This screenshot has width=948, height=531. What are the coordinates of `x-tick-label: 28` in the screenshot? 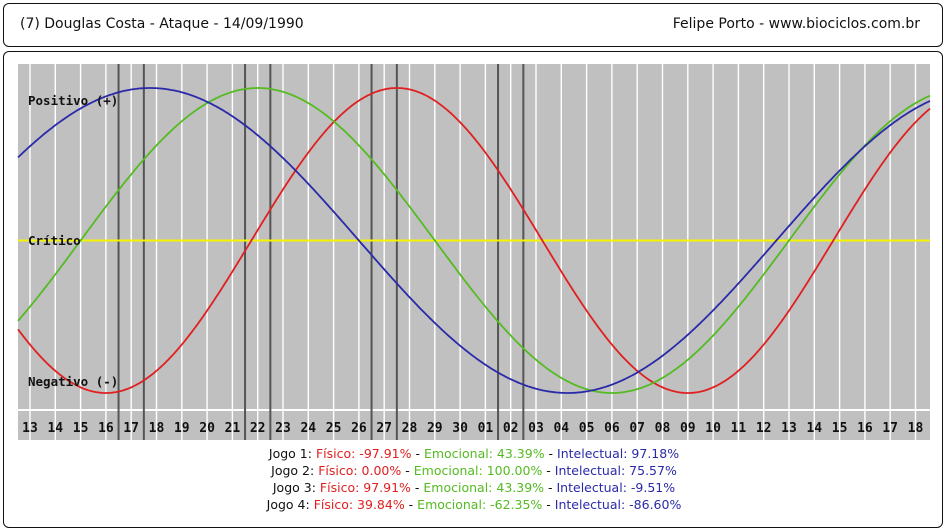 It's located at (410, 428).